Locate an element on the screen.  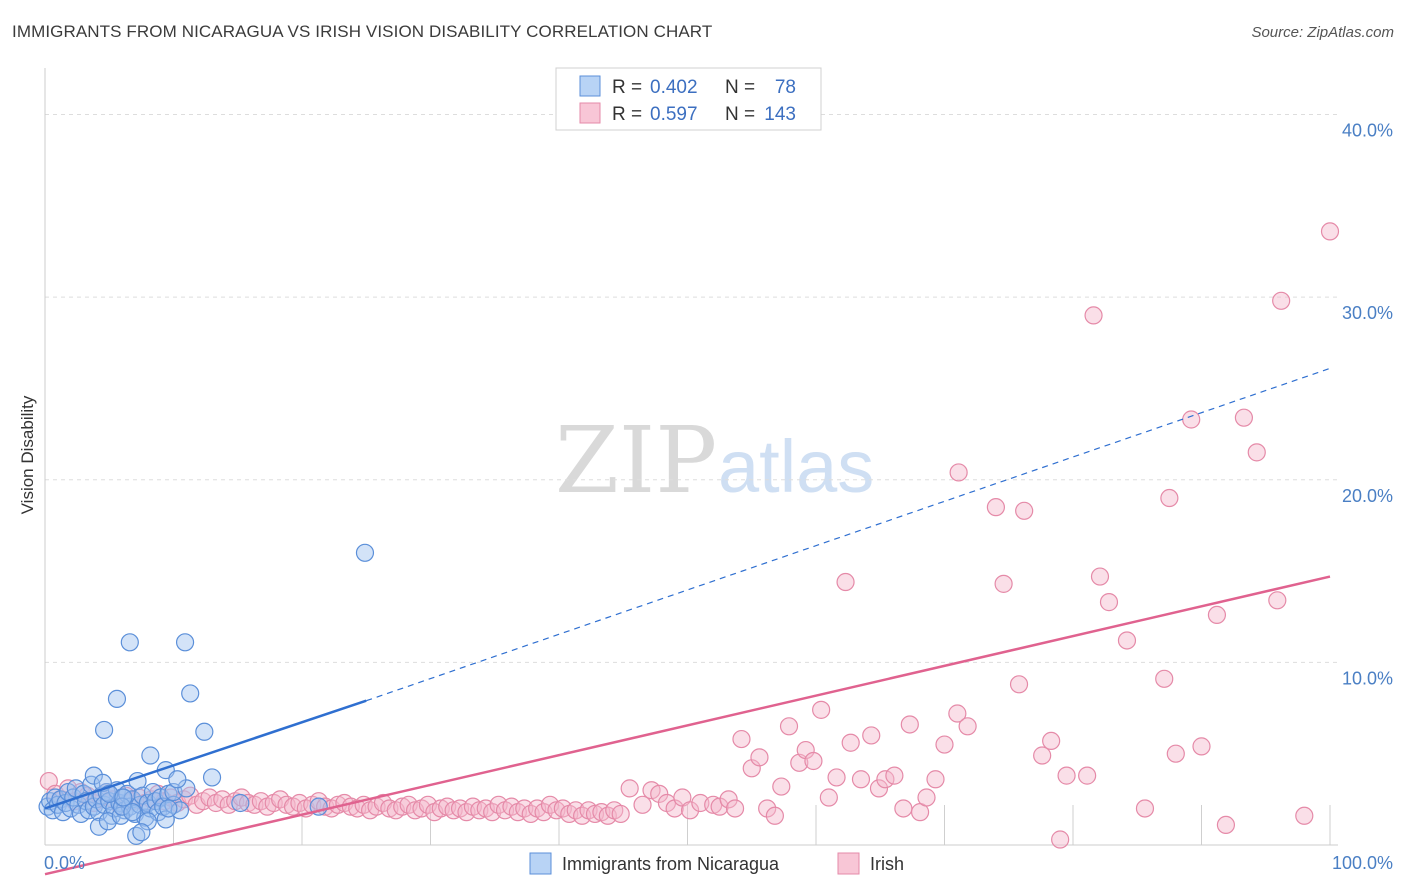
legend: Immigrants from Nicaragua Irish is located at coordinates (716, 863).